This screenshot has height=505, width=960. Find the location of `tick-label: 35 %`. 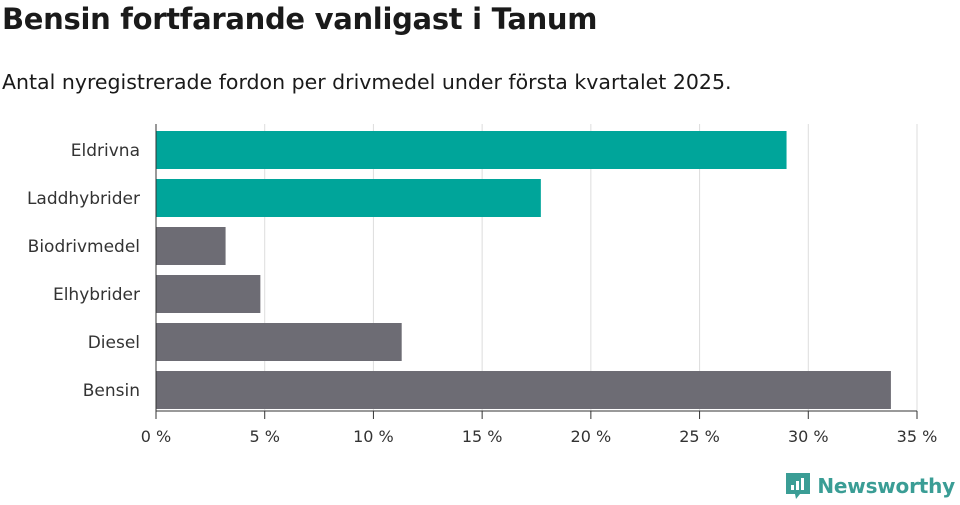

tick-label: 35 % is located at coordinates (917, 436).